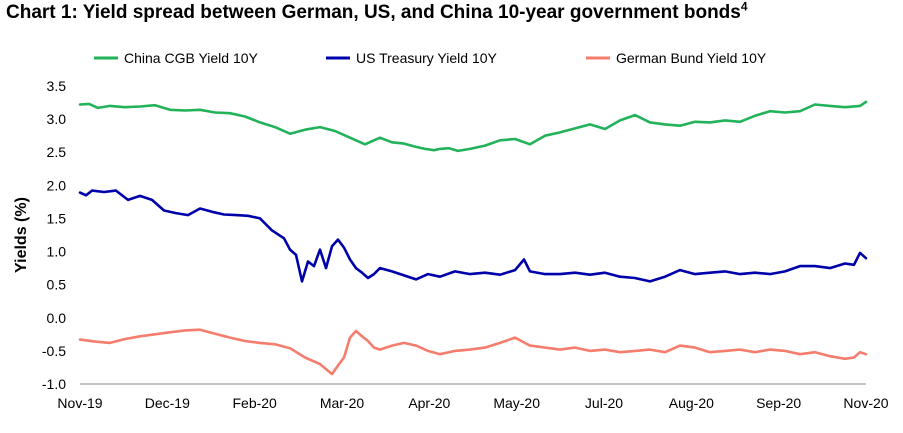  Describe the element at coordinates (57, 218) in the screenshot. I see `y-tick-label: 1.5` at that location.